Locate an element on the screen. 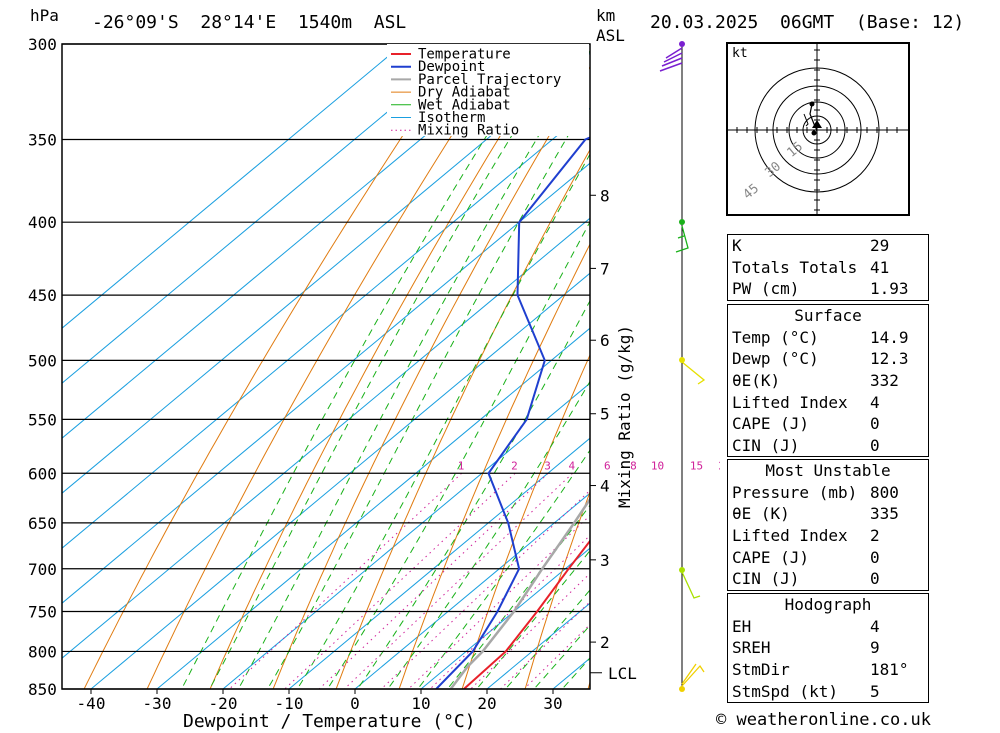 The height and width of the screenshot is (733, 1000). pressure-tick-label: 800 is located at coordinates (42, 651).